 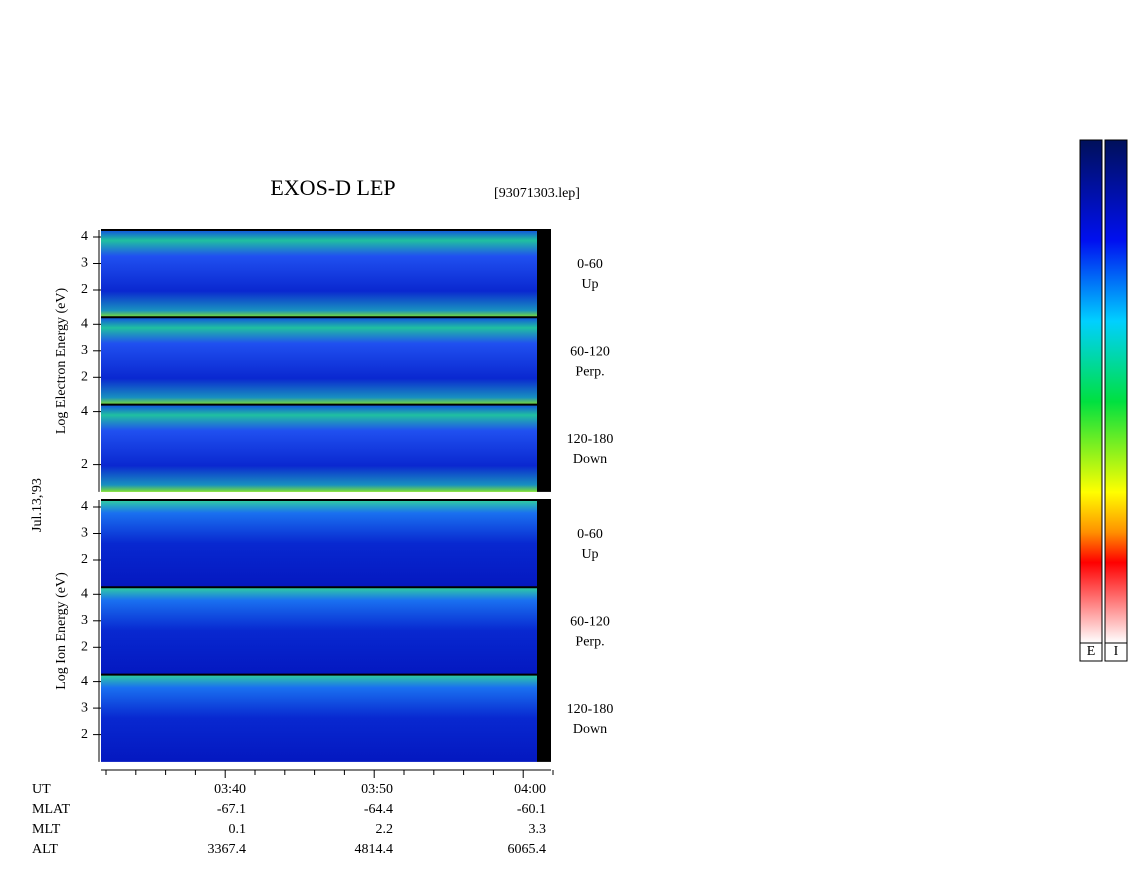 I want to click on row-value: 4814.4, so click(x=374, y=849).